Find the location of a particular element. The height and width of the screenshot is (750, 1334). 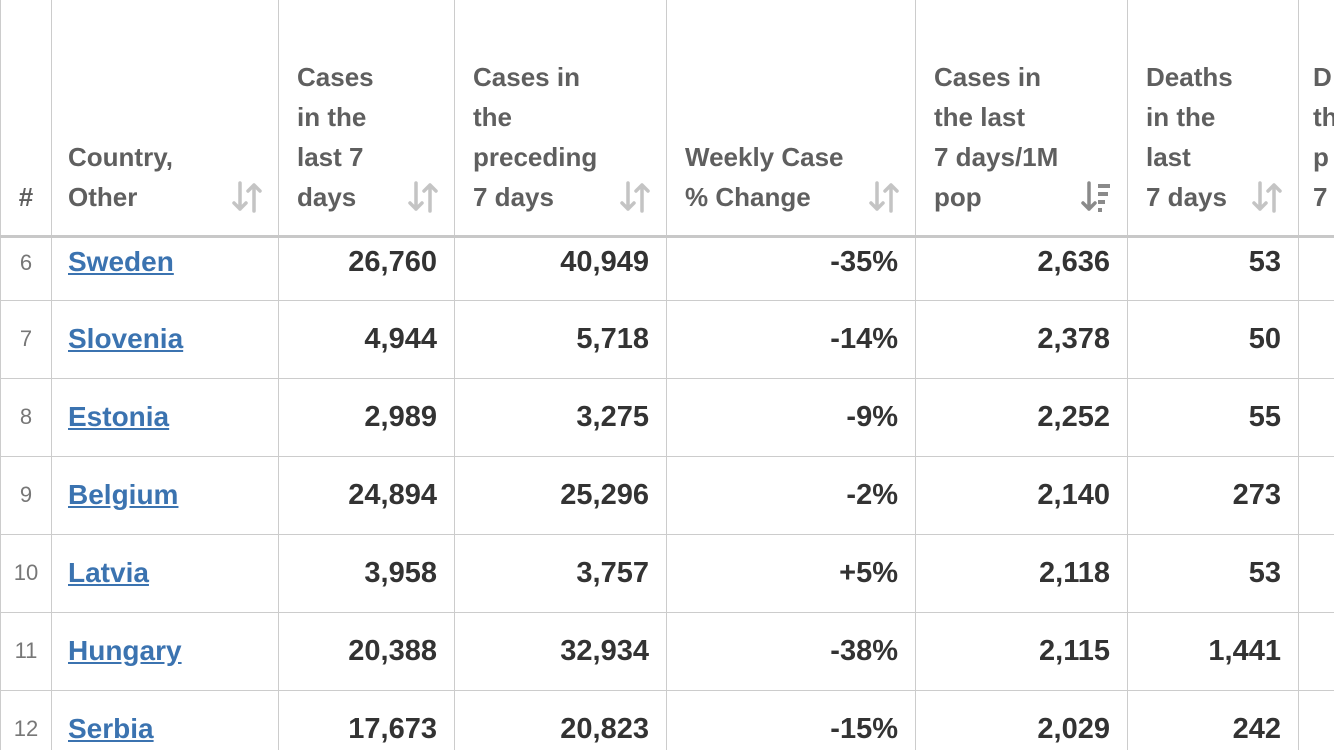

country-link: Serbia is located at coordinates (111, 728).